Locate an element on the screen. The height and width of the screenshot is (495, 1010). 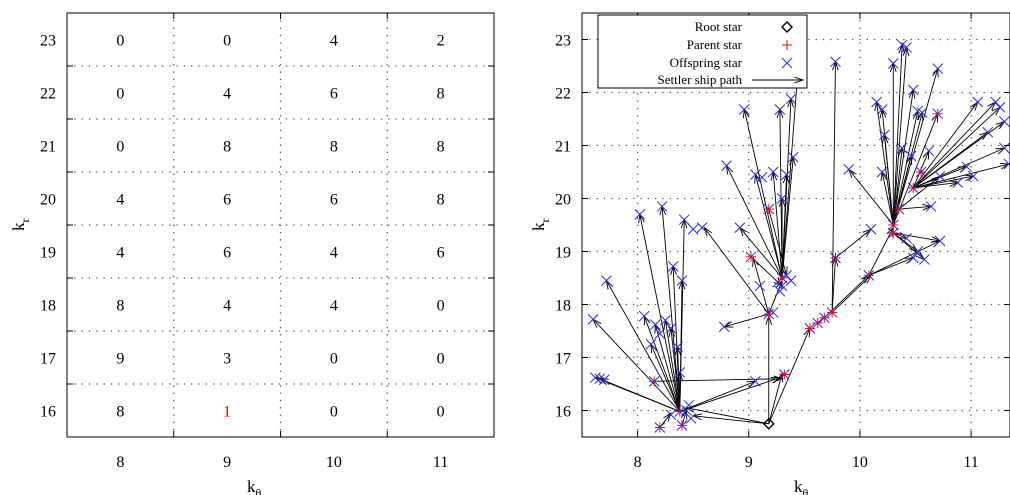
x-tick-label: 9 is located at coordinates (227, 462).